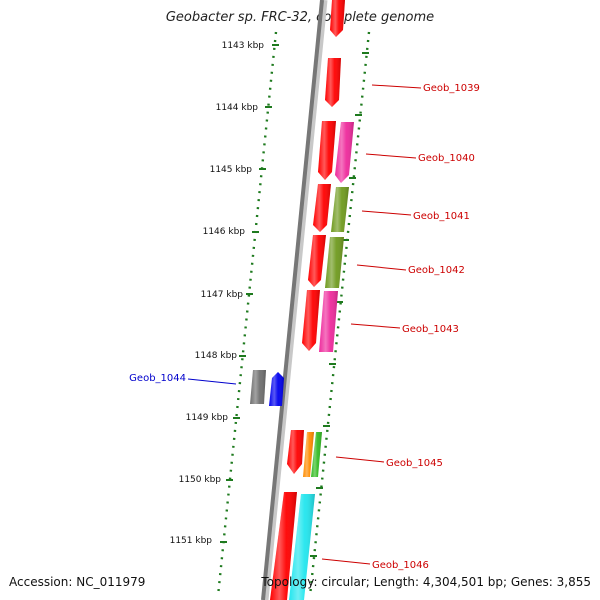 Image resolution: width=600 pixels, height=600 pixels. Describe the element at coordinates (446, 158) in the screenshot. I see `gene-label: Geob_1040` at that location.